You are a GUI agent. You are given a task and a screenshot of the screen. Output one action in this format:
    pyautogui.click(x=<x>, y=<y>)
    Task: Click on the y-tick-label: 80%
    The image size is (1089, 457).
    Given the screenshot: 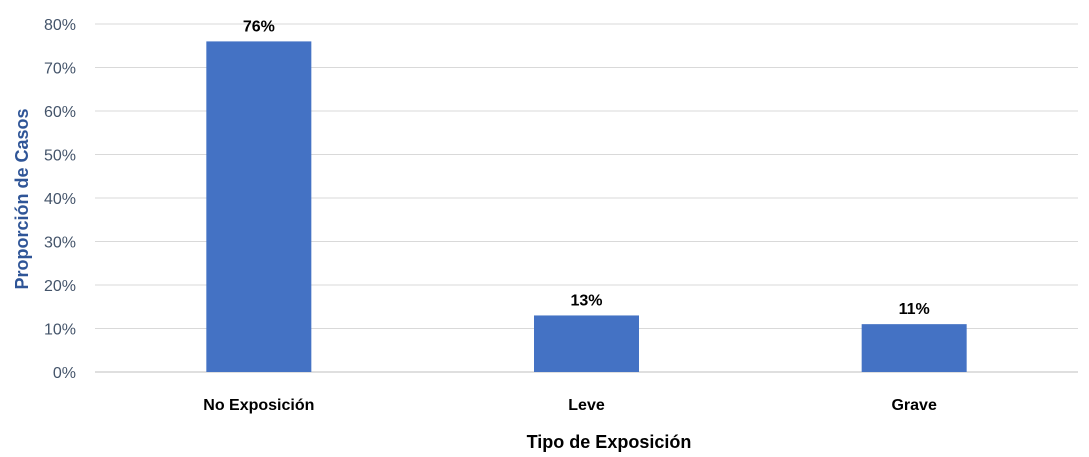 What is the action you would take?
    pyautogui.click(x=60, y=25)
    